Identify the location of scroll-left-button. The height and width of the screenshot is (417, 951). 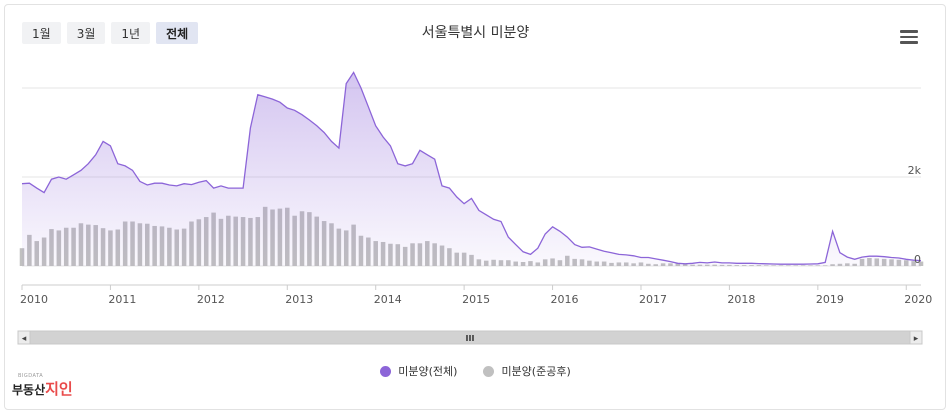
(24, 337).